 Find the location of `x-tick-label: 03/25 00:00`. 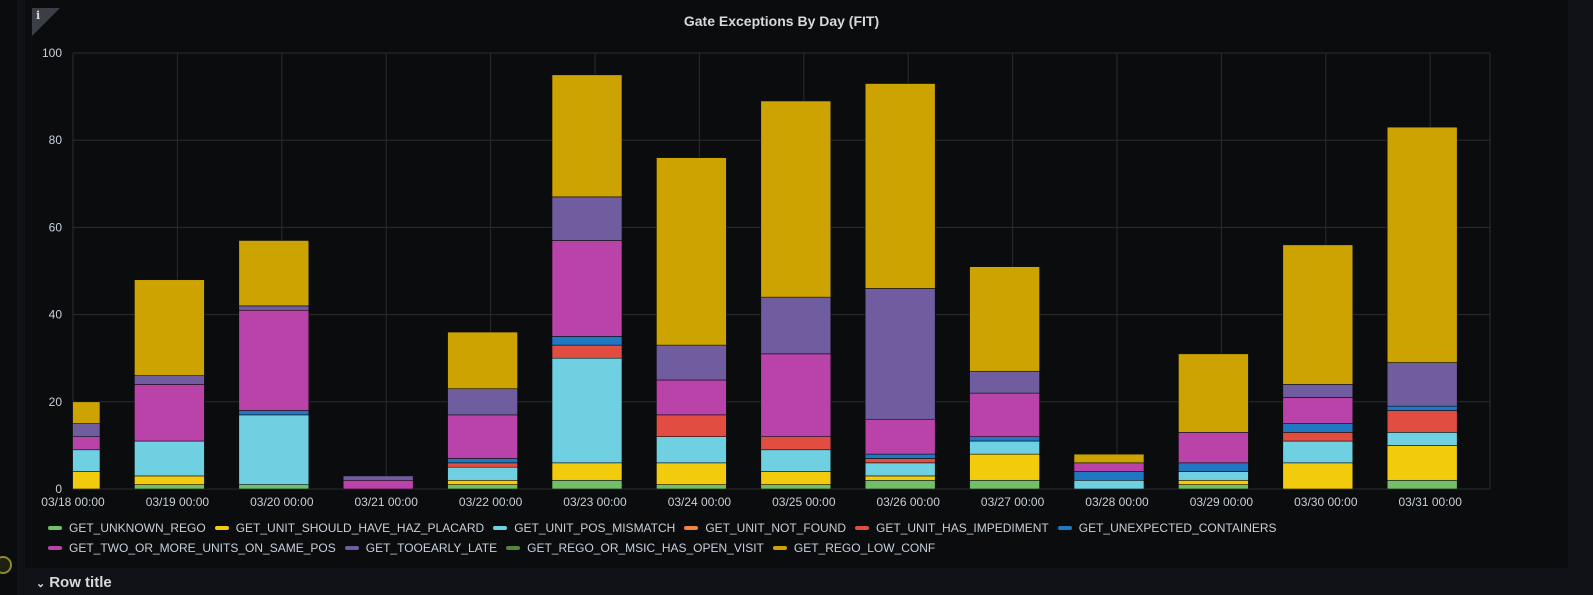

x-tick-label: 03/25 00:00 is located at coordinates (804, 502).